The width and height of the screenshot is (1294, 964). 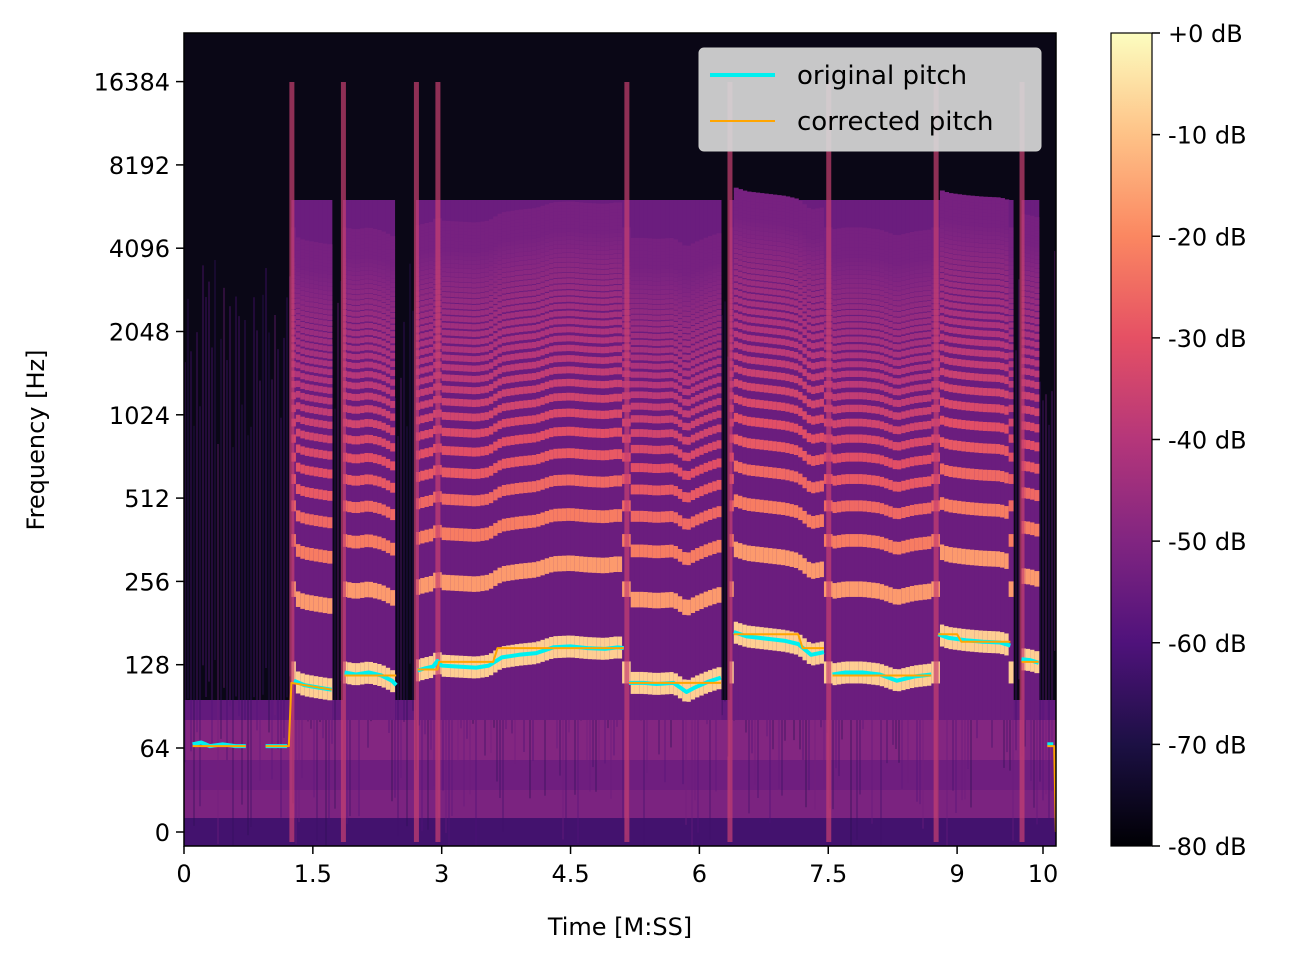 What do you see at coordinates (343, 462) in the screenshot?
I see `spec-onset-streak` at bounding box center [343, 462].